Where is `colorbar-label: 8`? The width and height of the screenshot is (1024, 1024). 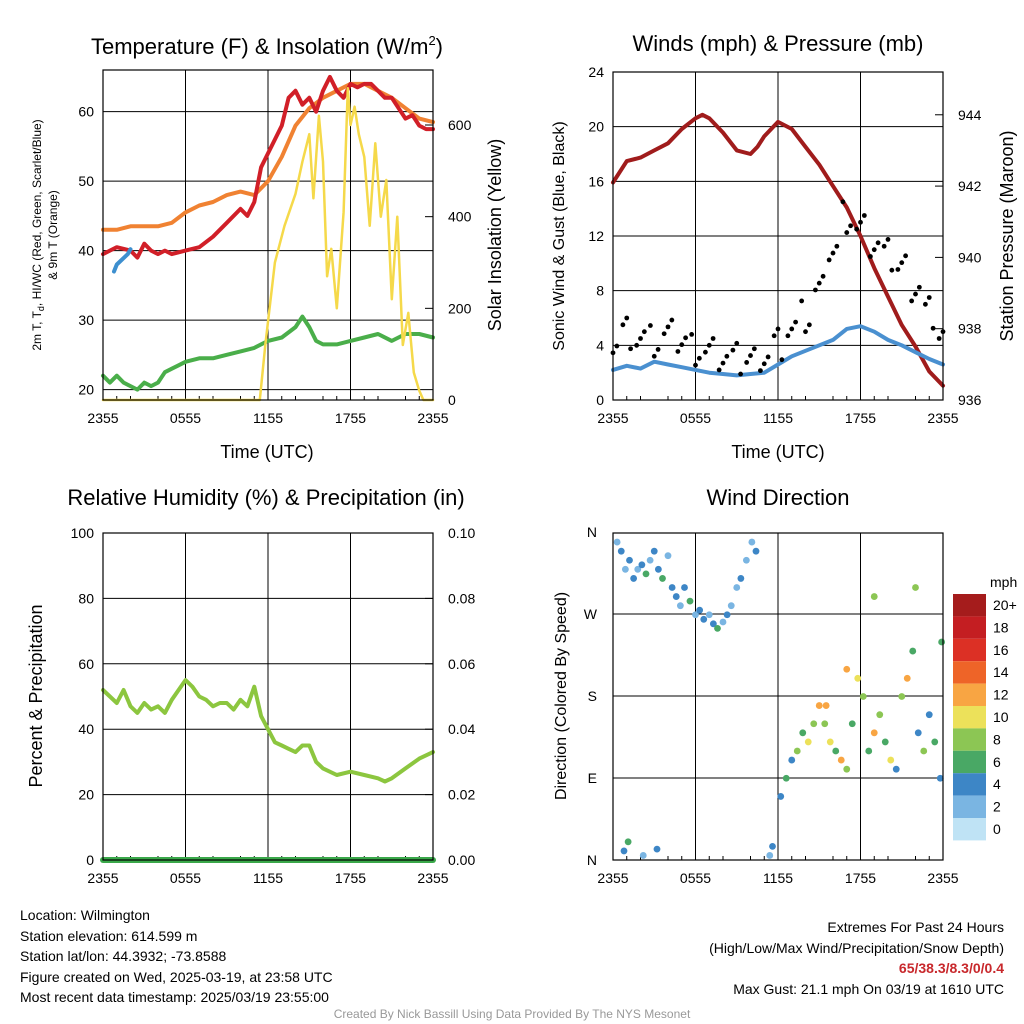 colorbar-label: 8 is located at coordinates (997, 739).